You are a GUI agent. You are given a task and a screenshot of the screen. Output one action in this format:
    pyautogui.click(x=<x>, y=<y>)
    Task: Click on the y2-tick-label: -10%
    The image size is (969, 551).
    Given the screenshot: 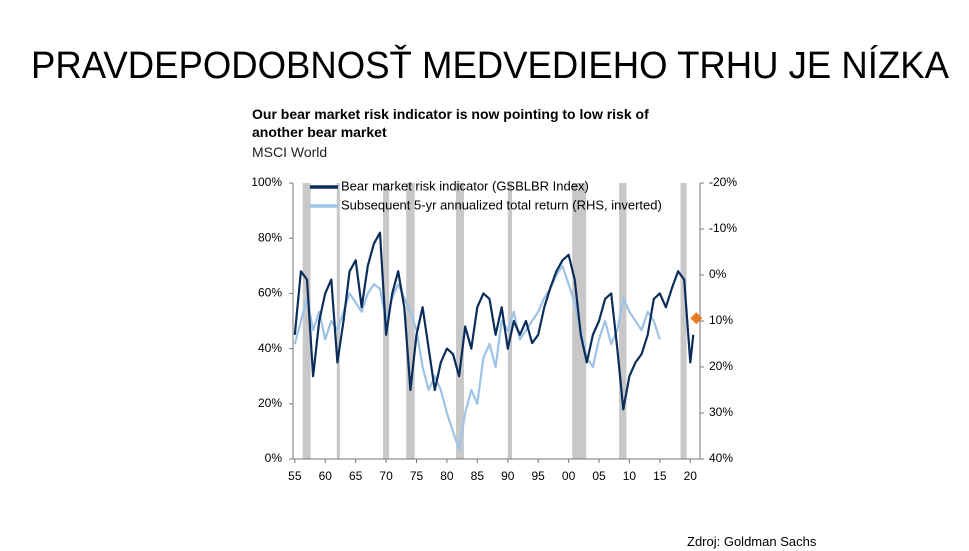 What is the action you would take?
    pyautogui.click(x=723, y=228)
    